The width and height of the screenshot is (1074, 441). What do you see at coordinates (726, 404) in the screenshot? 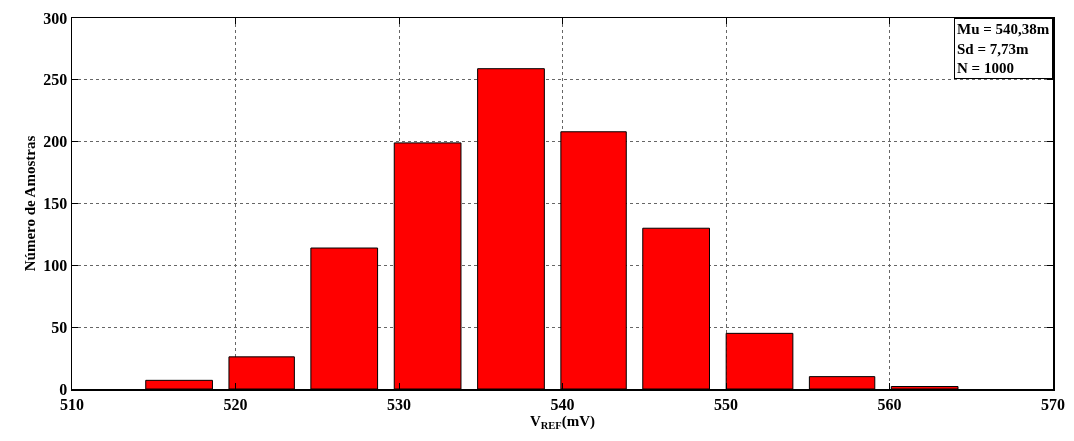
I see `x-tick-label: 550` at bounding box center [726, 404].